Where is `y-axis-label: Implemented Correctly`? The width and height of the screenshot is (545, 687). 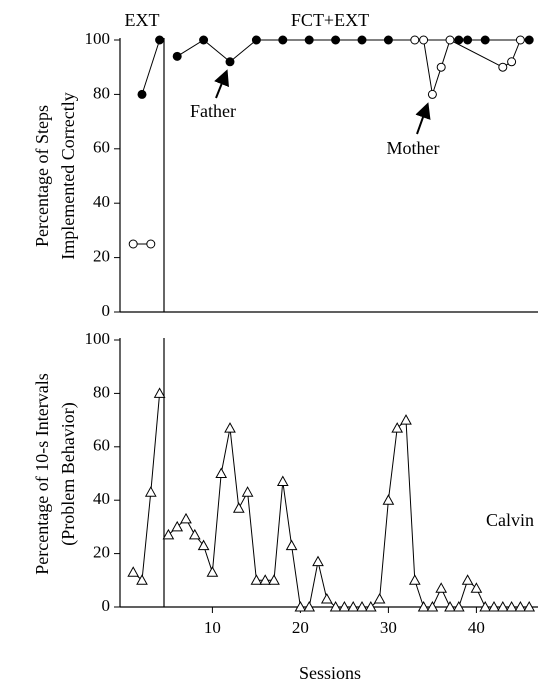 y-axis-label: Implemented Correctly is located at coordinates (68, 175).